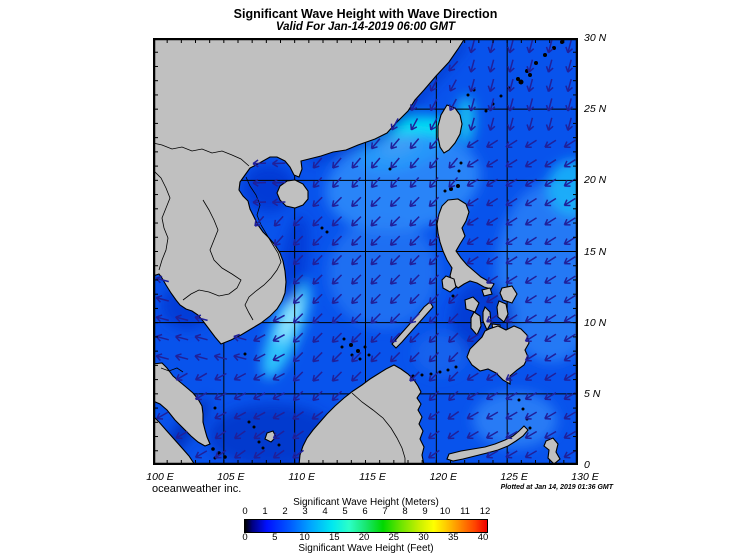 Image resolution: width=755 pixels, height=560 pixels. What do you see at coordinates (325, 511) in the screenshot?
I see `meters-tick-4: 4` at bounding box center [325, 511].